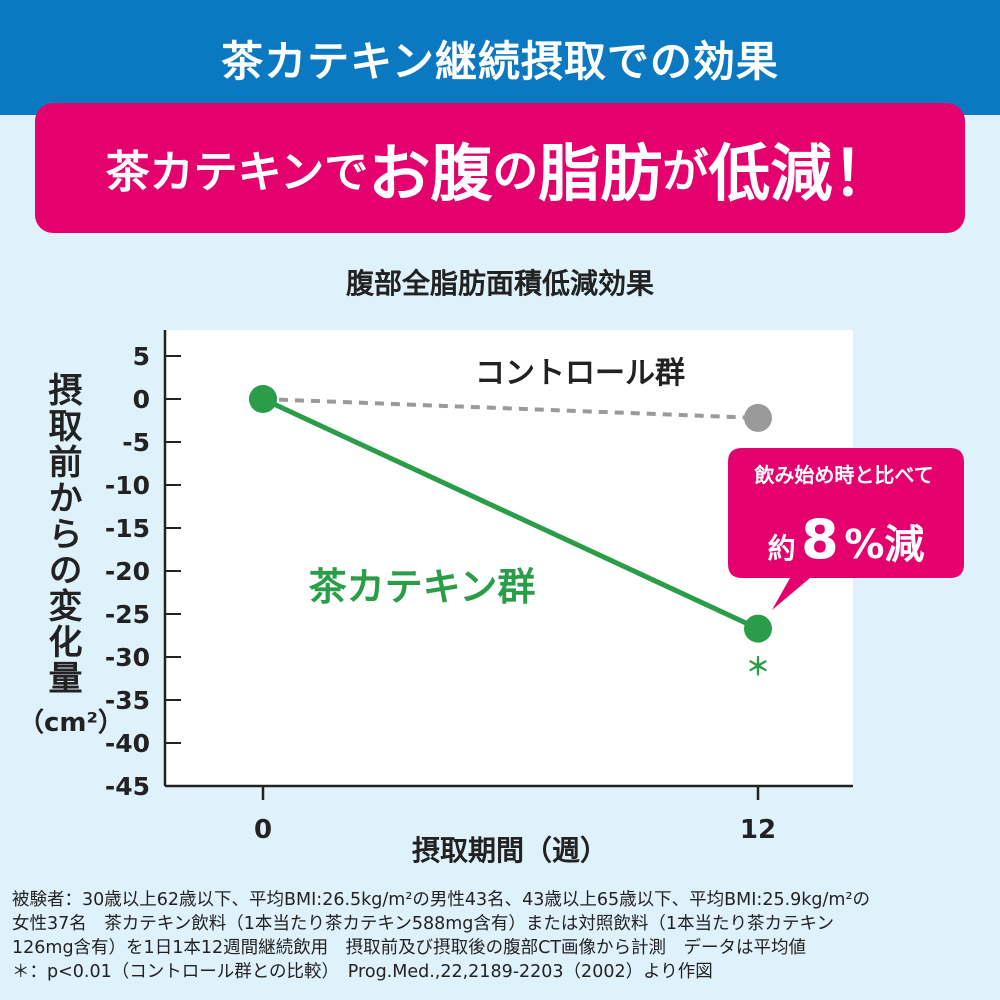  What do you see at coordinates (127, 528) in the screenshot?
I see `y-tick-label: -15` at bounding box center [127, 528].